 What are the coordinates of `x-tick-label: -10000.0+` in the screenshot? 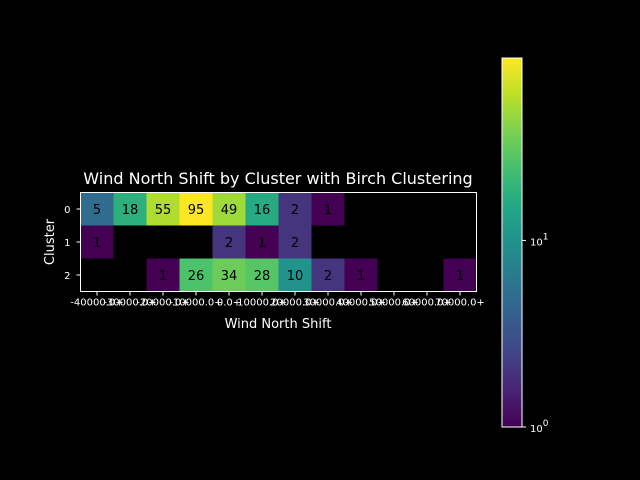 It's located at (195, 303).